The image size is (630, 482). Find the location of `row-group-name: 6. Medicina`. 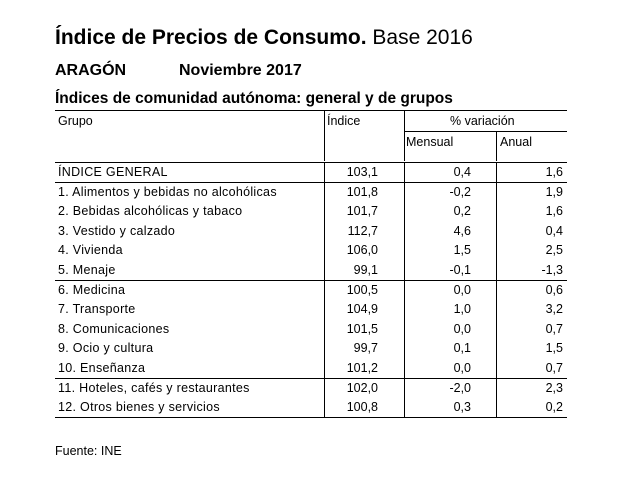

row-group-name: 6. Medicina is located at coordinates (92, 289).